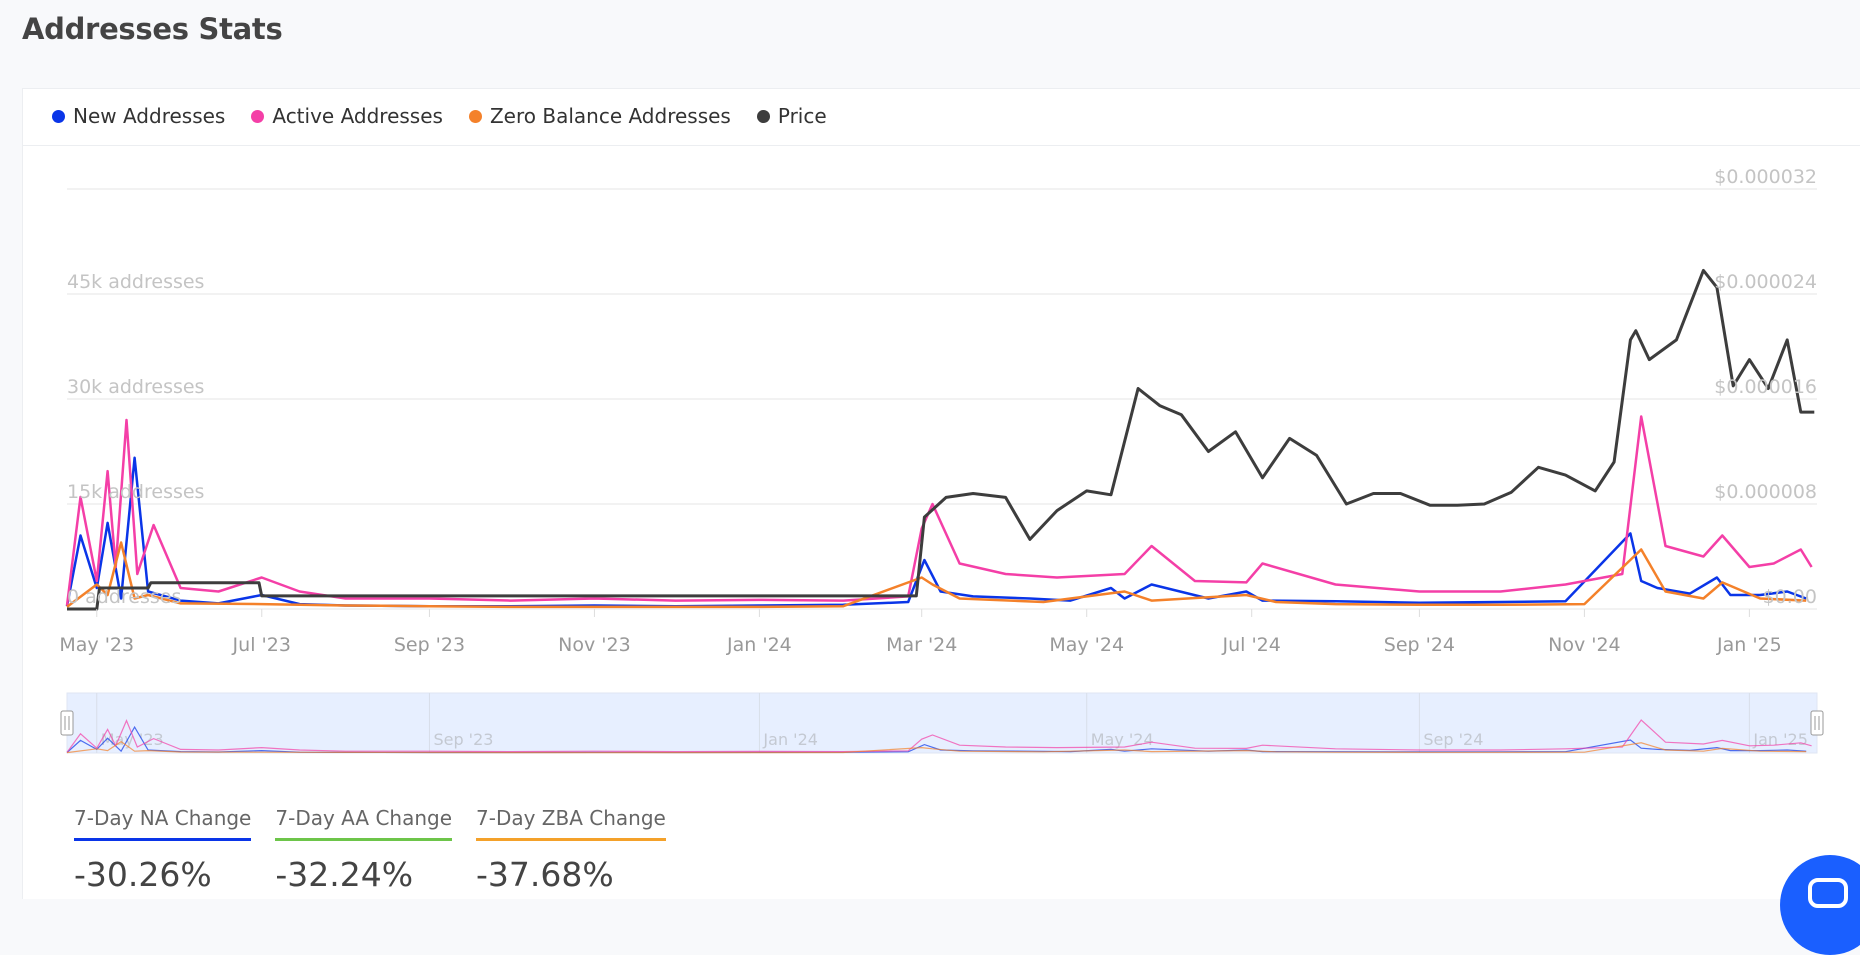 The width and height of the screenshot is (1860, 955). I want to click on navigator-tick-label: Jan '25, so click(1780, 739).